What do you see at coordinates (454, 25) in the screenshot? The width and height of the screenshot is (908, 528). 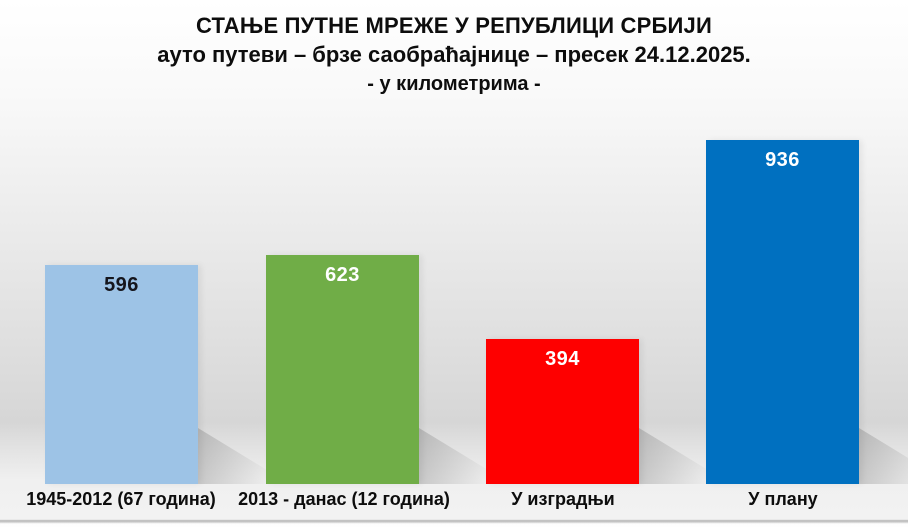 I see `chart-title: СТАЊЕ ПУТНЕ МРЕЖЕ У РЕПУБЛИЦИ СРБИЈИ` at bounding box center [454, 25].